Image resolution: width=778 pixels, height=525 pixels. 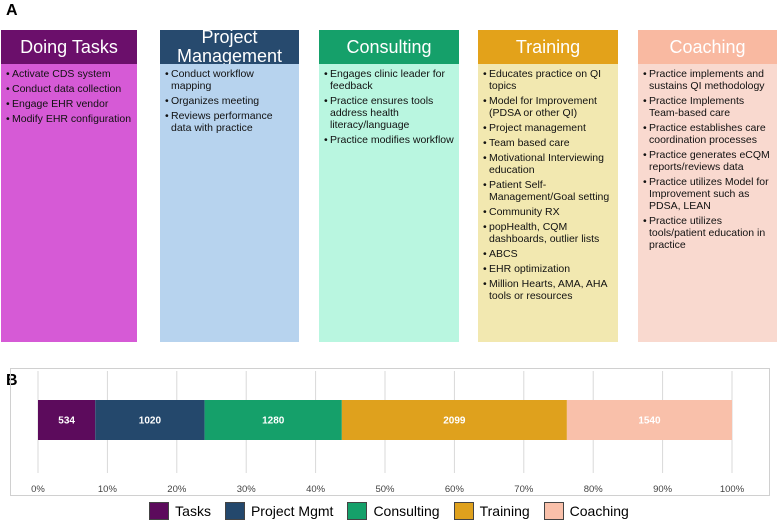 What do you see at coordinates (69, 74) in the screenshot?
I see `list-item: Activate CDS system` at bounding box center [69, 74].